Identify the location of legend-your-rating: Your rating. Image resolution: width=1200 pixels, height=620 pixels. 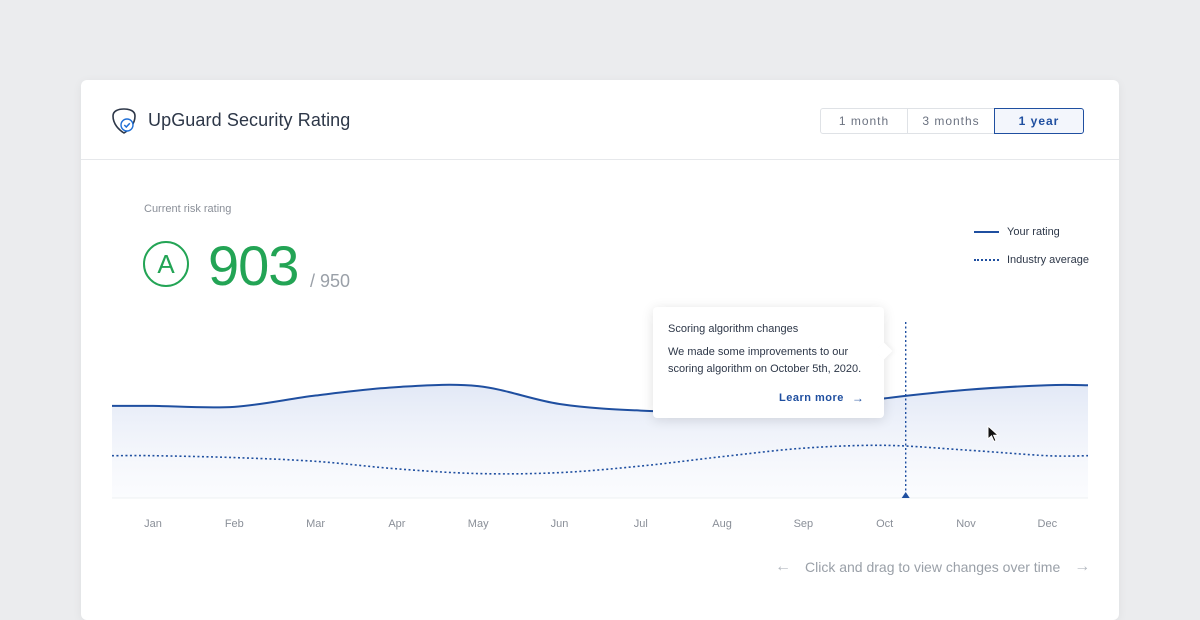
(1017, 232).